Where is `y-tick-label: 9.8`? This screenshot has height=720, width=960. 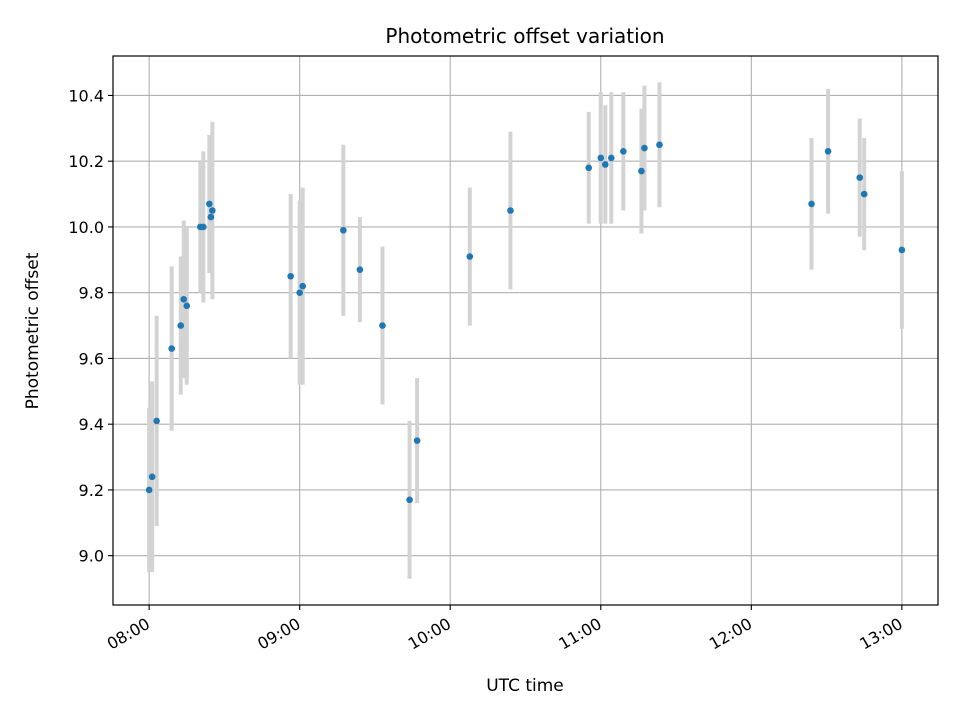 y-tick-label: 9.8 is located at coordinates (91, 293).